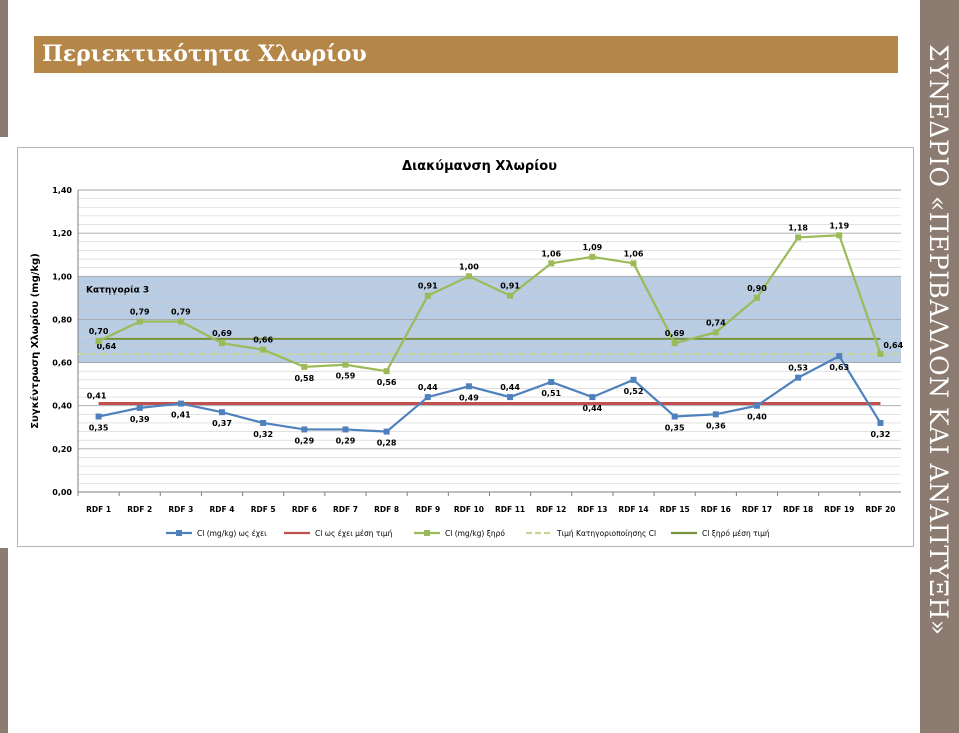 This screenshot has width=959, height=733. Describe the element at coordinates (62, 492) in the screenshot. I see `y-tick-label: 0,00` at that location.